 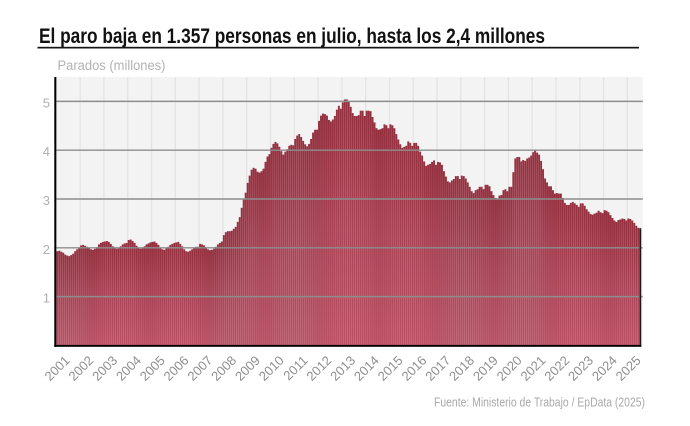 What do you see at coordinates (46, 249) in the screenshot?
I see `svg-text: 2` at bounding box center [46, 249].